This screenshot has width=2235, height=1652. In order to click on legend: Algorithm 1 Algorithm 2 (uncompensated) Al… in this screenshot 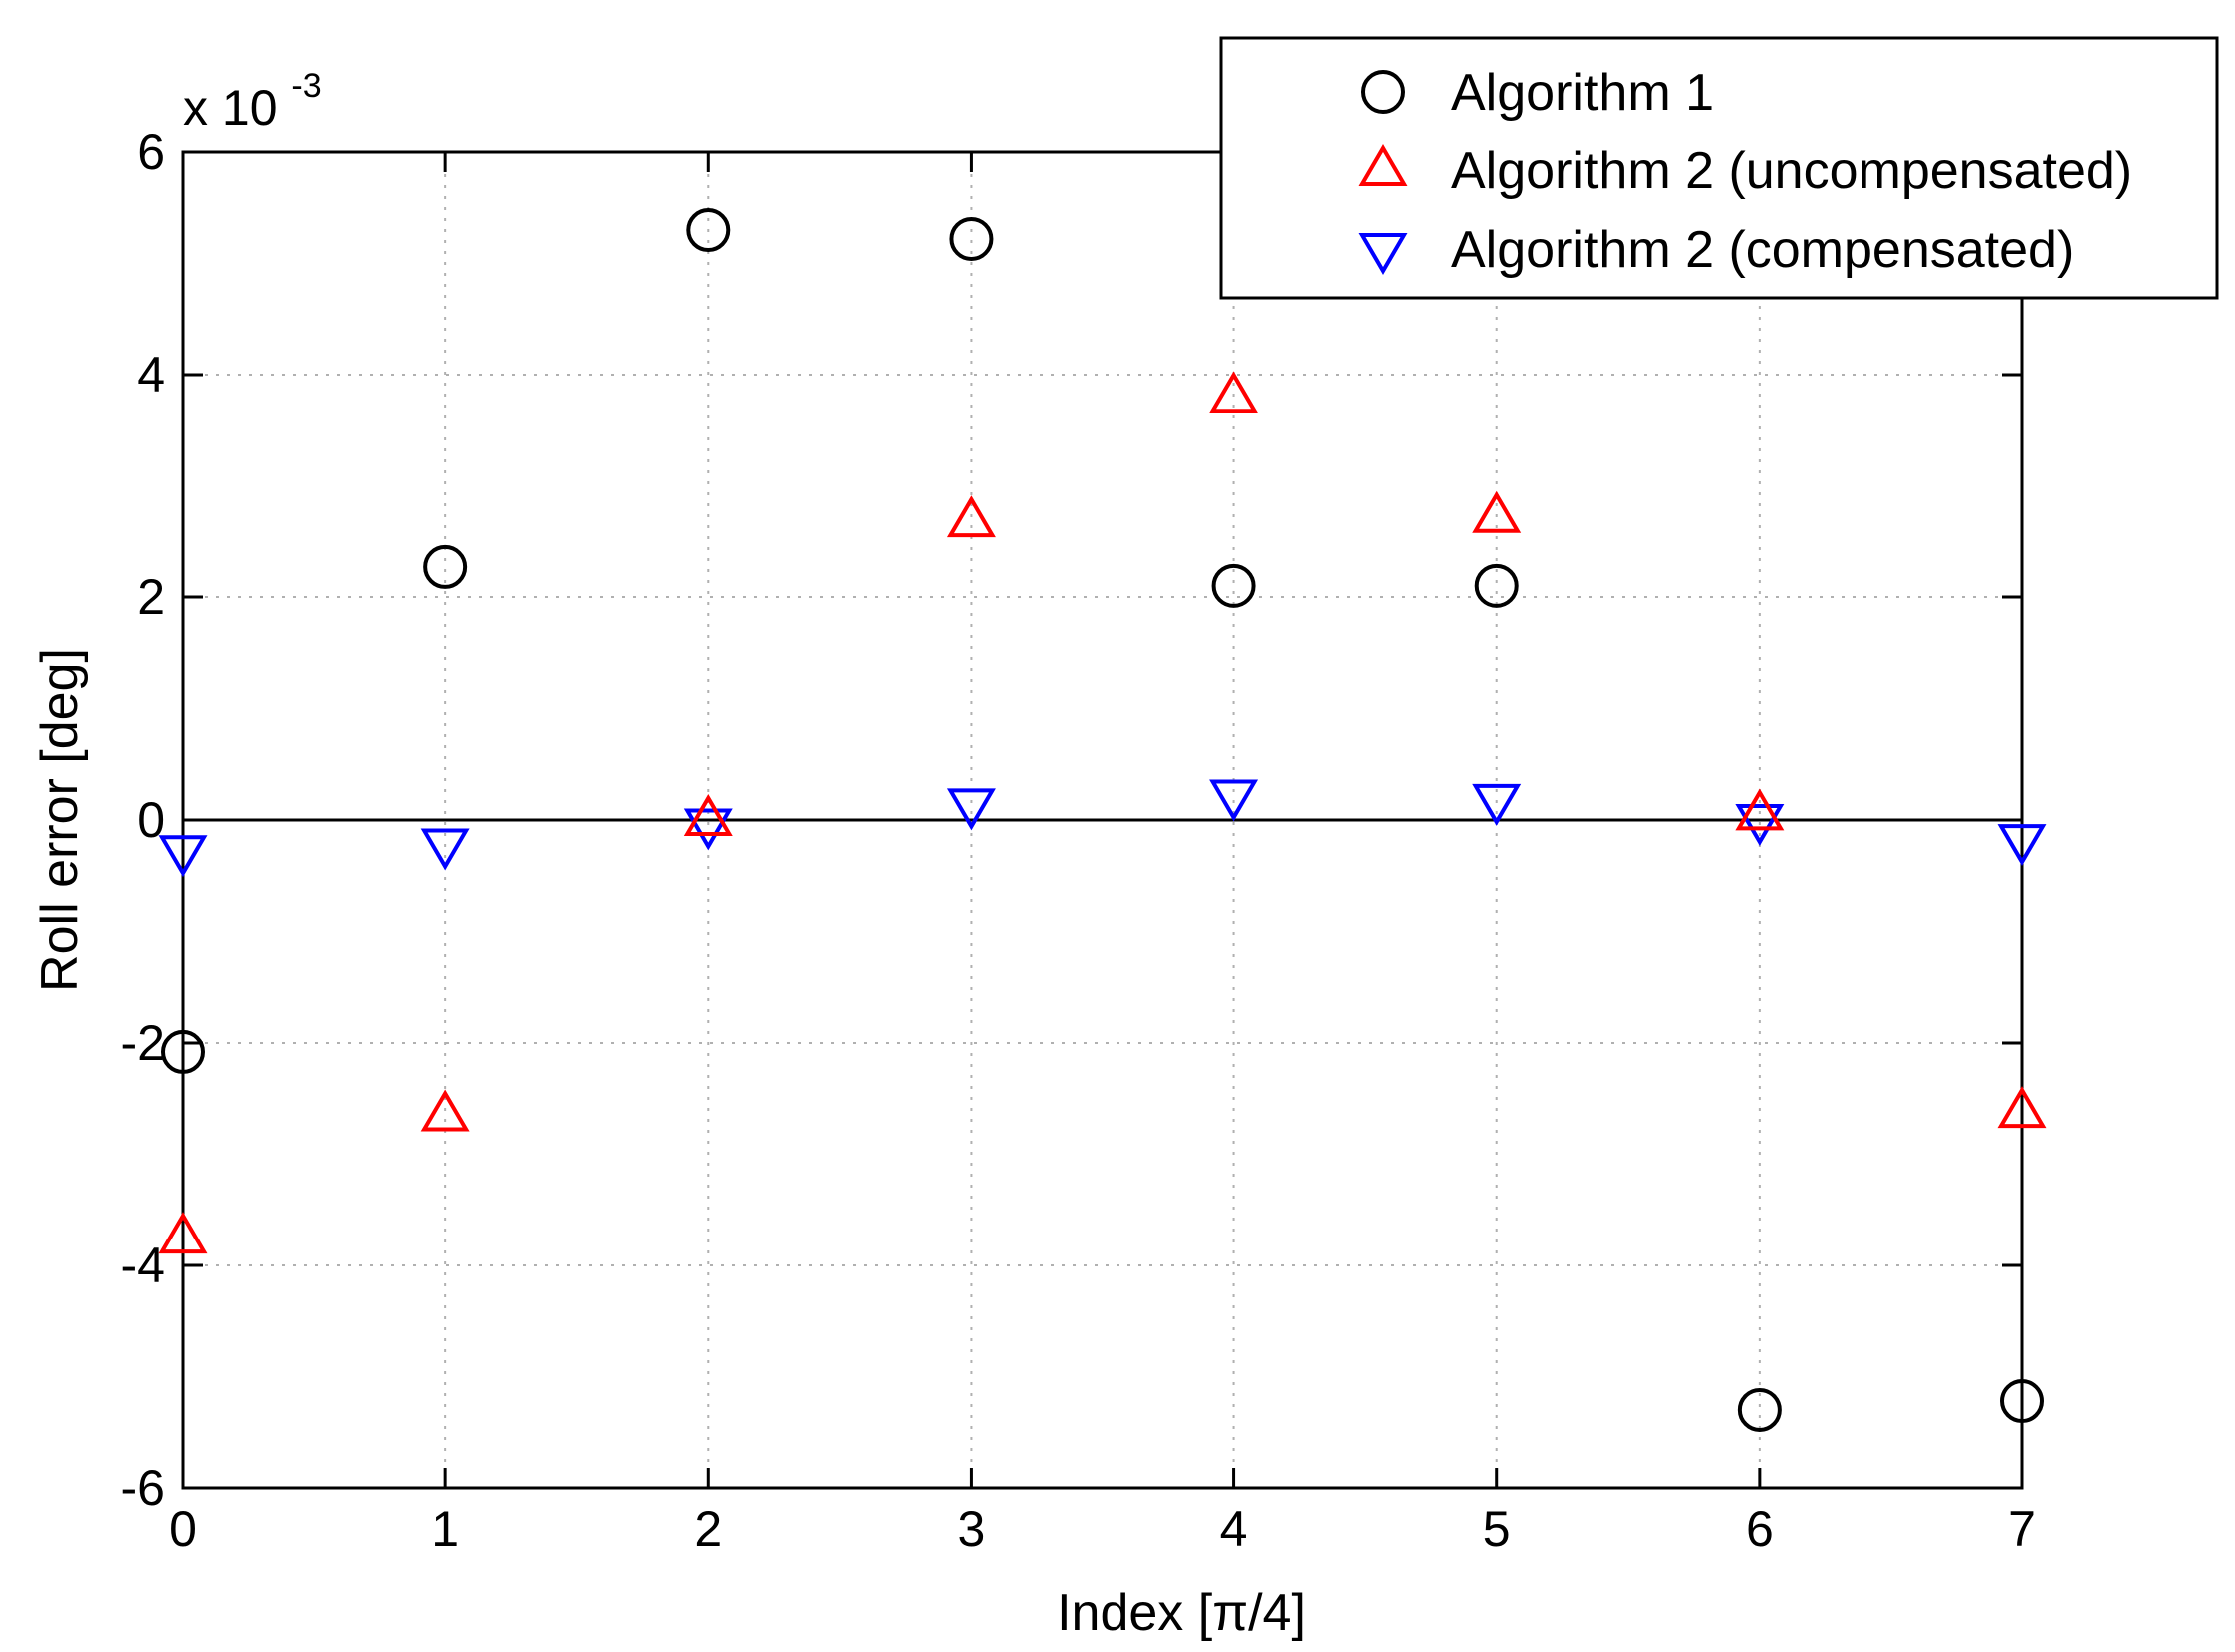, I will do `click(1719, 168)`.